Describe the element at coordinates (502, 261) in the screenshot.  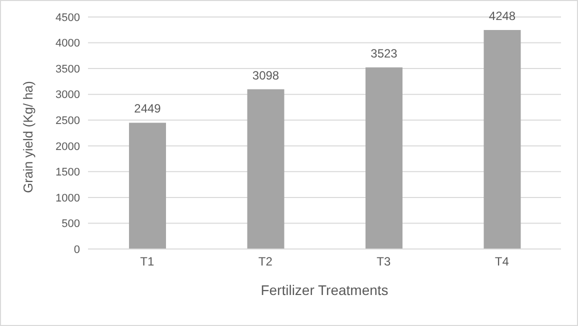
I see `x-tick-label: T4` at that location.